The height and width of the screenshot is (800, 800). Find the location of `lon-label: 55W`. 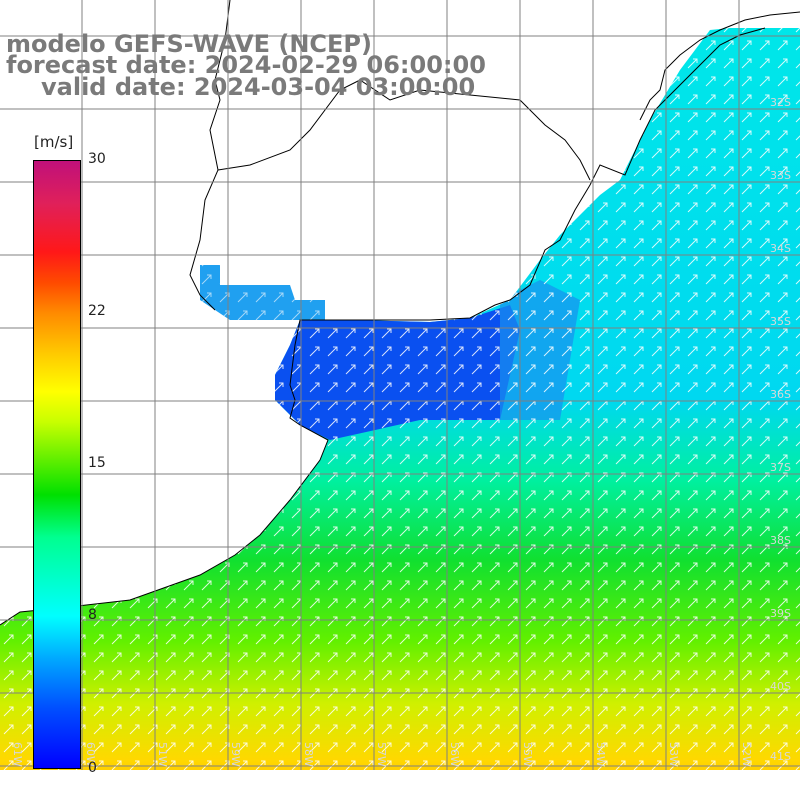

lon-label: 55W is located at coordinates (527, 754).